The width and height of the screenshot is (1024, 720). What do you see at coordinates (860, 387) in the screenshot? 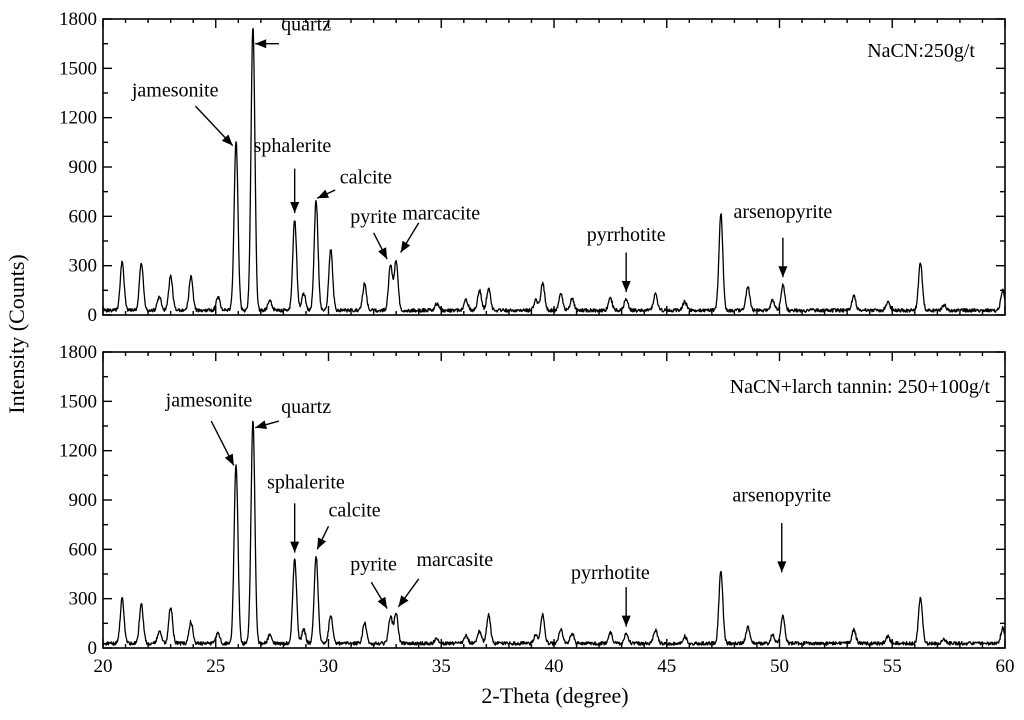
I see `panel-label: NaCN+larch tannin: 250+100g/t` at bounding box center [860, 387].